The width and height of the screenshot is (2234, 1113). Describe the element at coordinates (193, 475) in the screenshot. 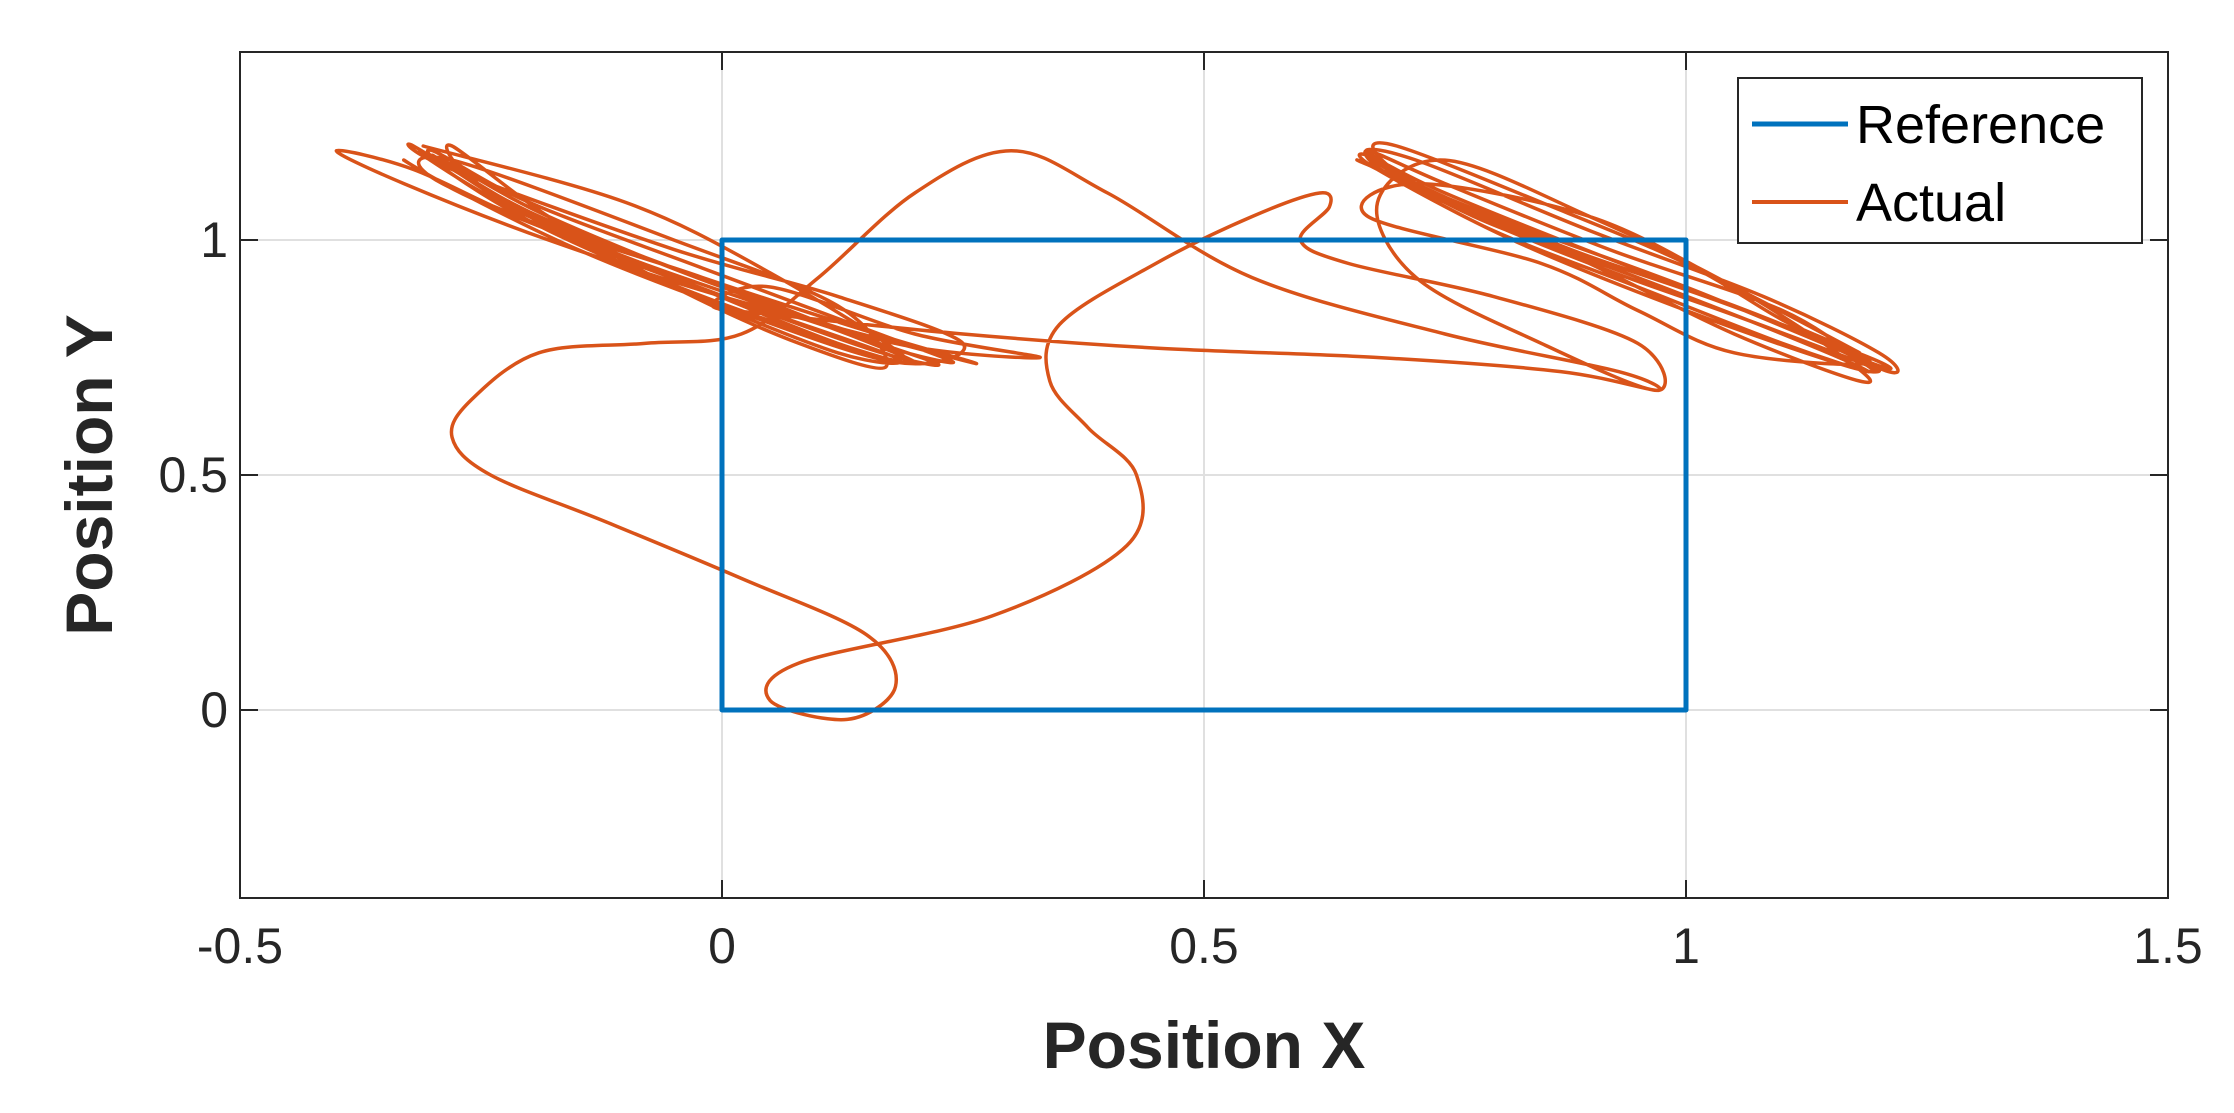

I see `y-tick-label: 0.5` at that location.